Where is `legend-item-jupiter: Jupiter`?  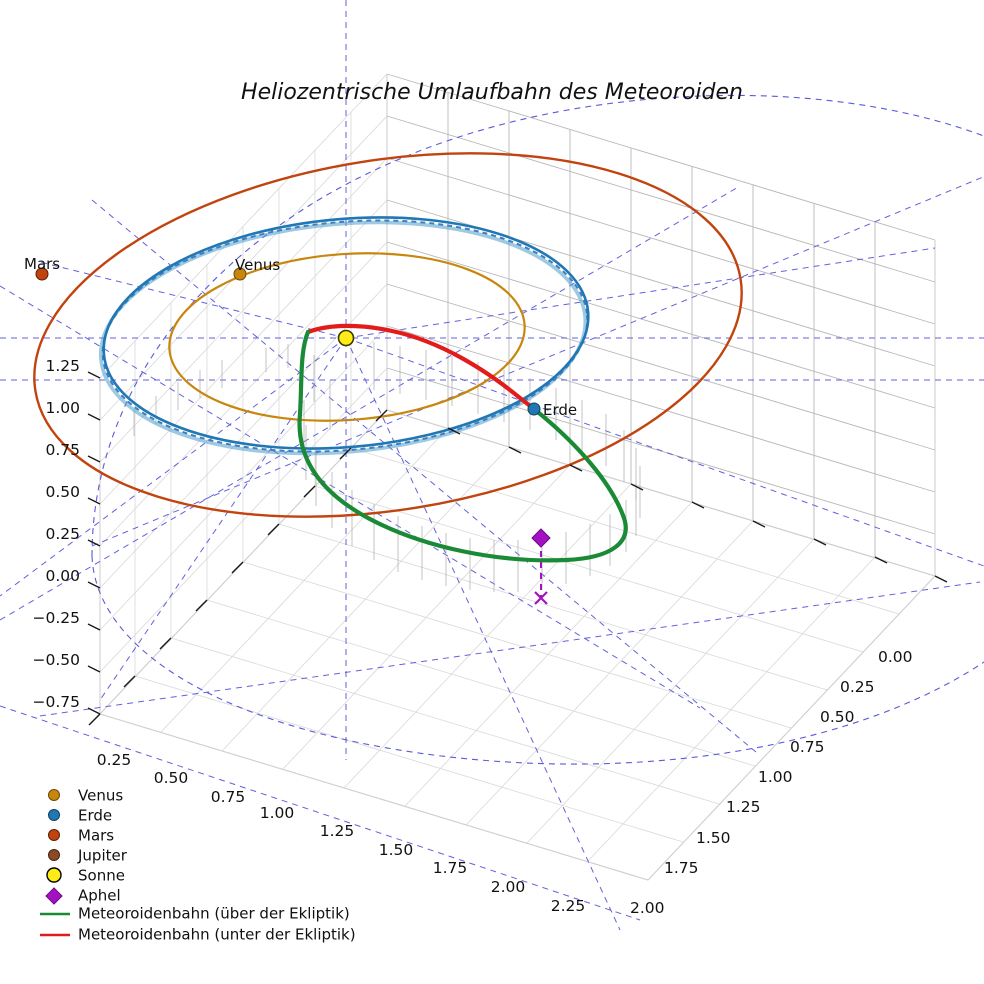
legend-item-jupiter: Jupiter is located at coordinates (88, 856).